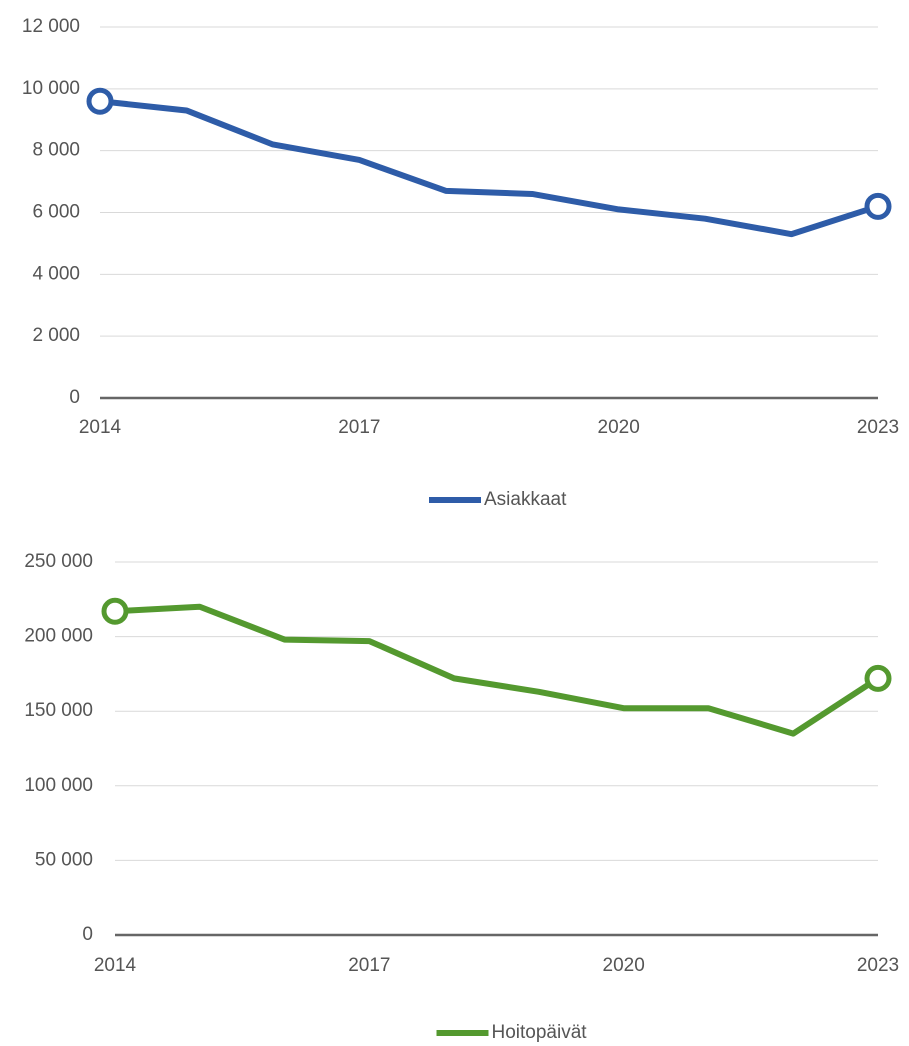 This screenshot has width=909, height=1046. Describe the element at coordinates (51, 88) in the screenshot. I see `y-tick-label: 10 000` at that location.